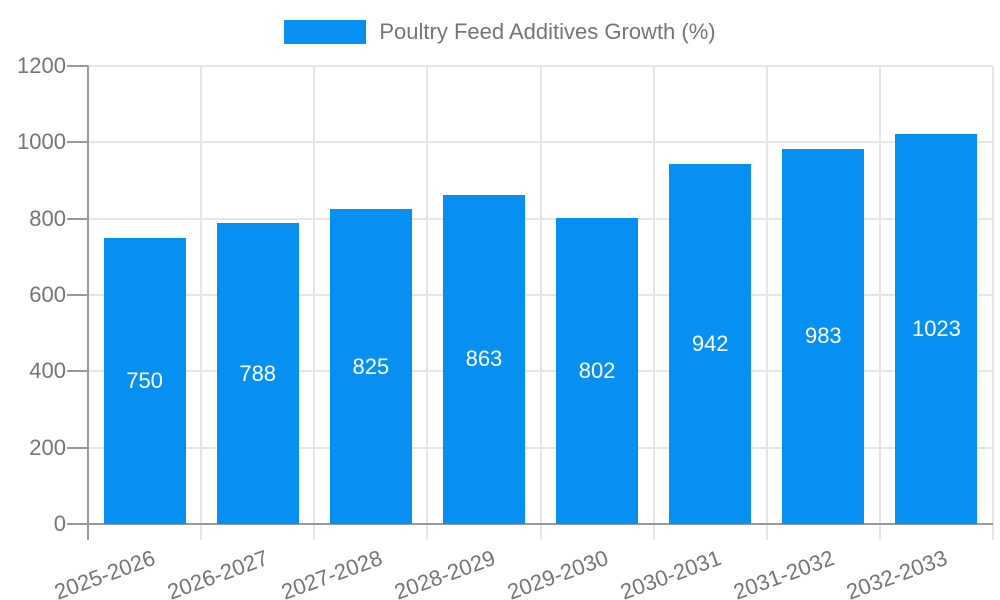 Image resolution: width=1000 pixels, height=600 pixels. What do you see at coordinates (47, 218) in the screenshot?
I see `y-axis-tick-label: 800` at bounding box center [47, 218].